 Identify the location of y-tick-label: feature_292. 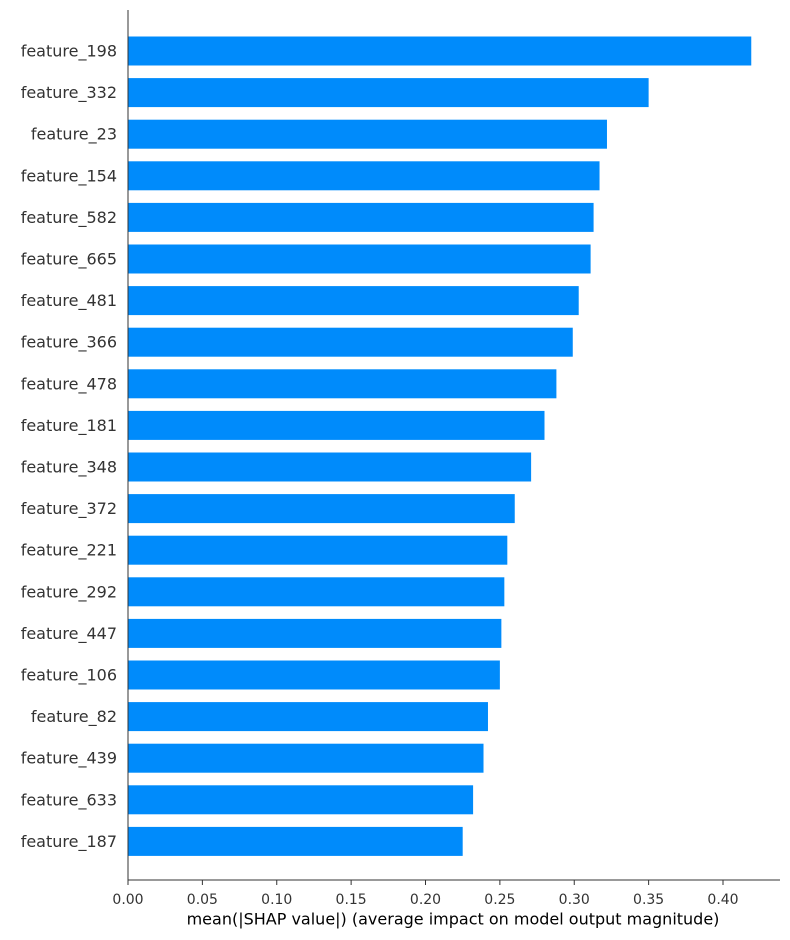
(69, 592).